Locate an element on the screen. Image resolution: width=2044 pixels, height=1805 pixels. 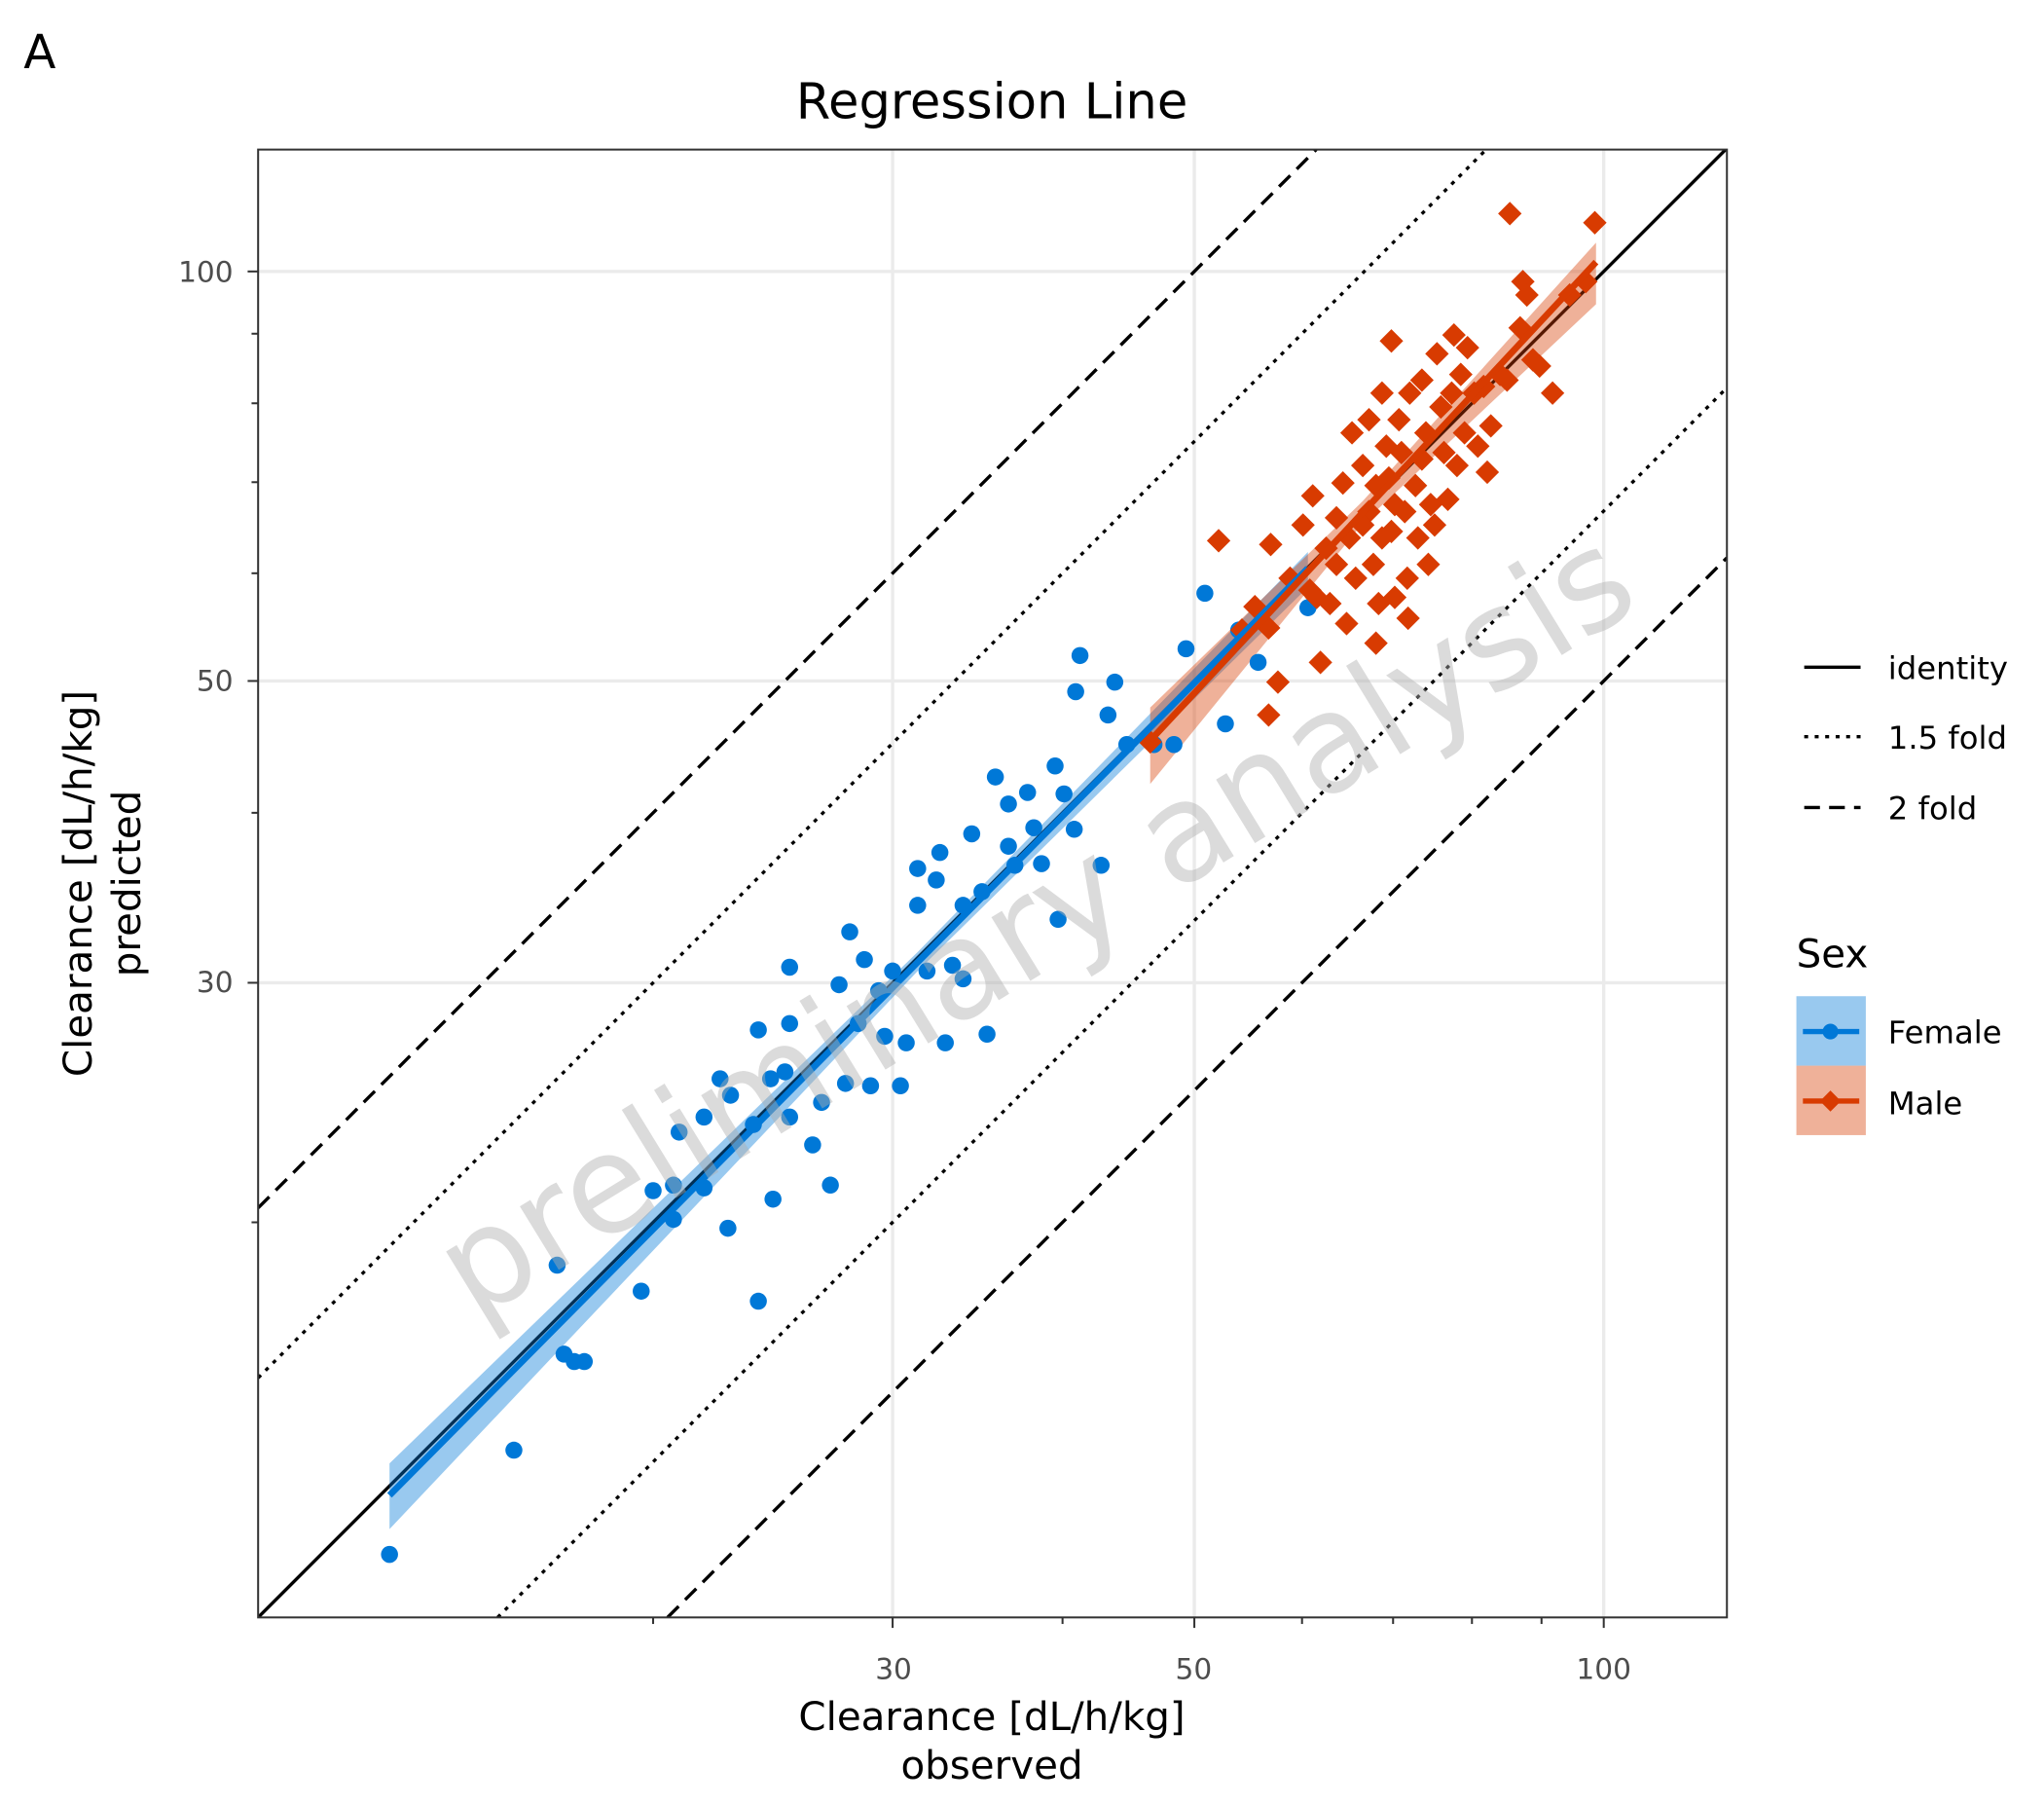
x-tick-label: 50 is located at coordinates (1195, 1669).